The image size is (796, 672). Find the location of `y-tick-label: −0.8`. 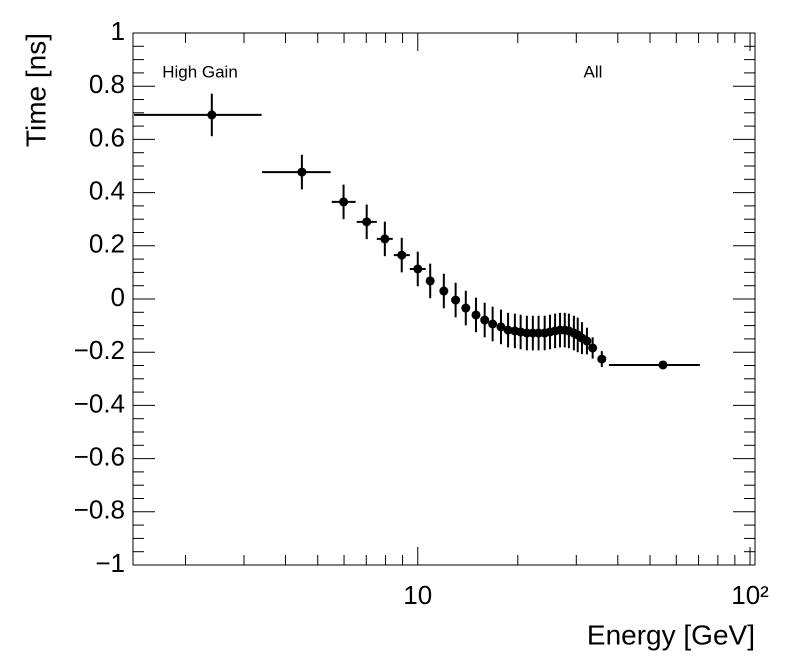

y-tick-label: −0.8 is located at coordinates (99, 510).